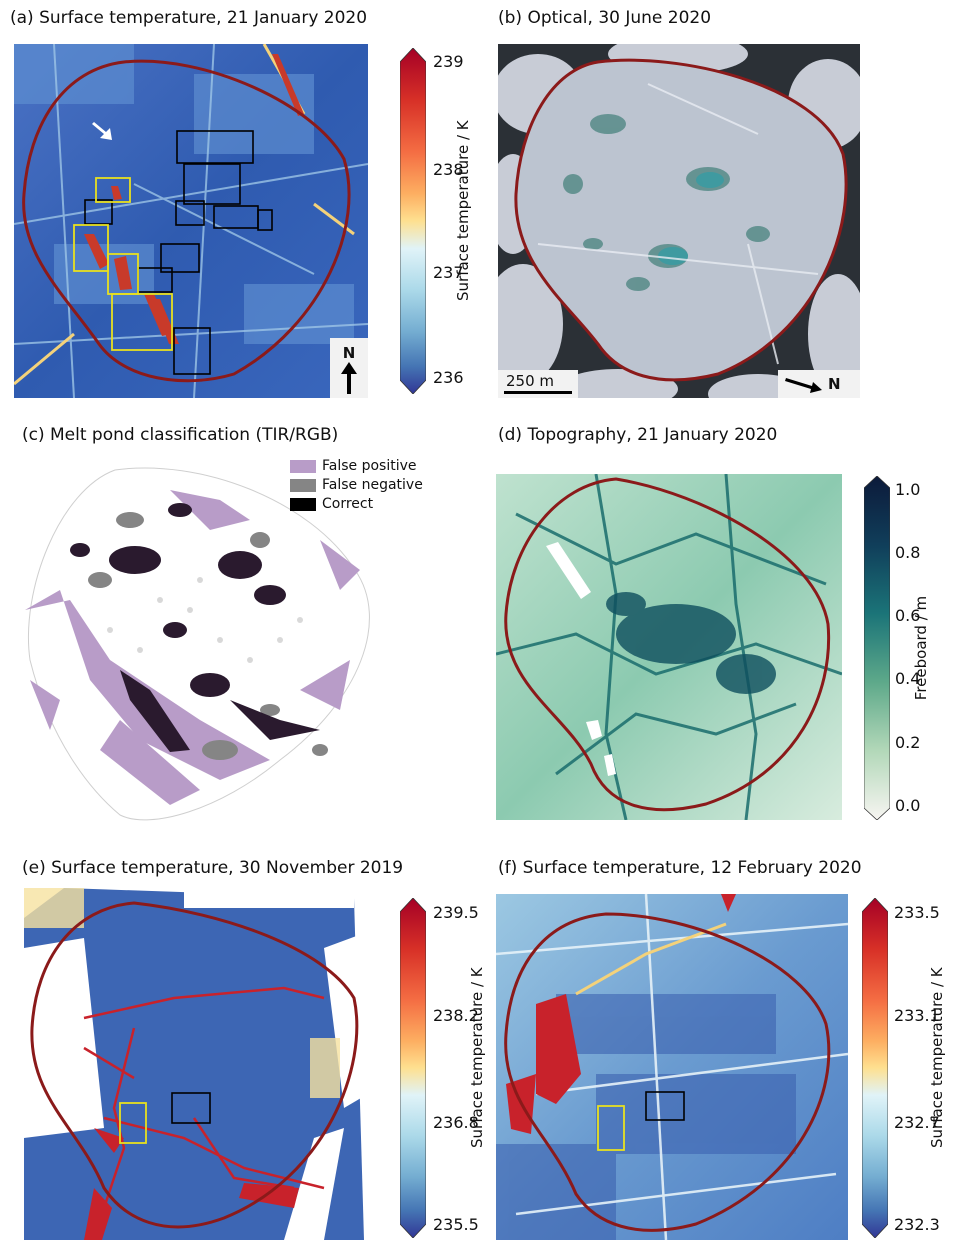 Image resolution: width=956 pixels, height=1244 pixels. What do you see at coordinates (538, 392) in the screenshot?
I see `scale-bar-line` at bounding box center [538, 392].